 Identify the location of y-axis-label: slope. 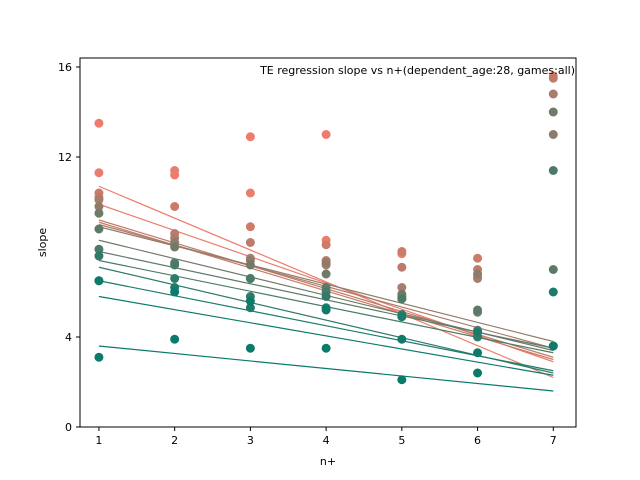
(42, 242).